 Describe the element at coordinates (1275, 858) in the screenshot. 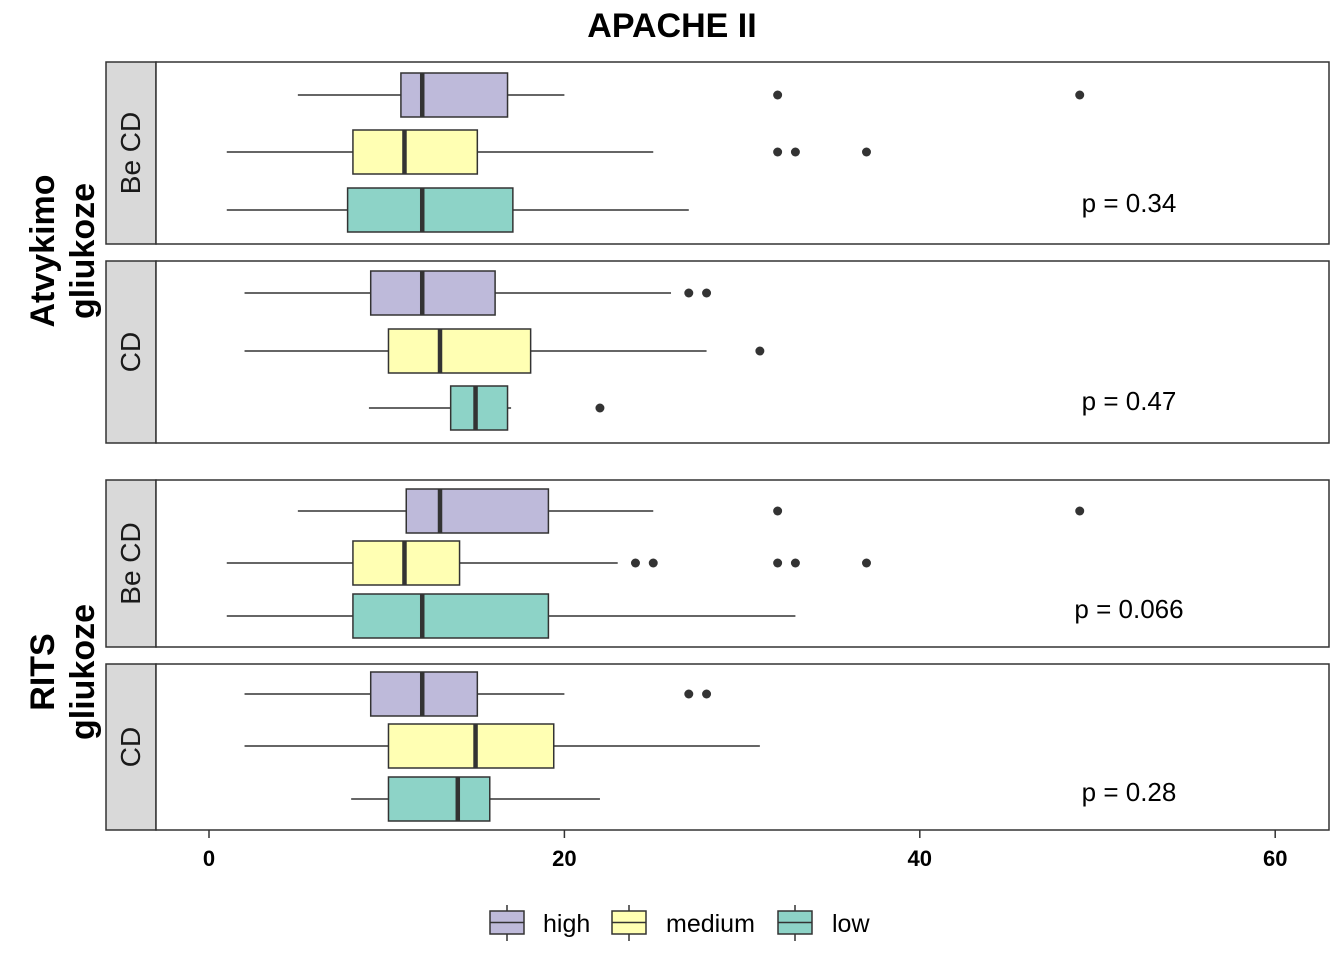

I see `x-tick-label: 60` at that location.